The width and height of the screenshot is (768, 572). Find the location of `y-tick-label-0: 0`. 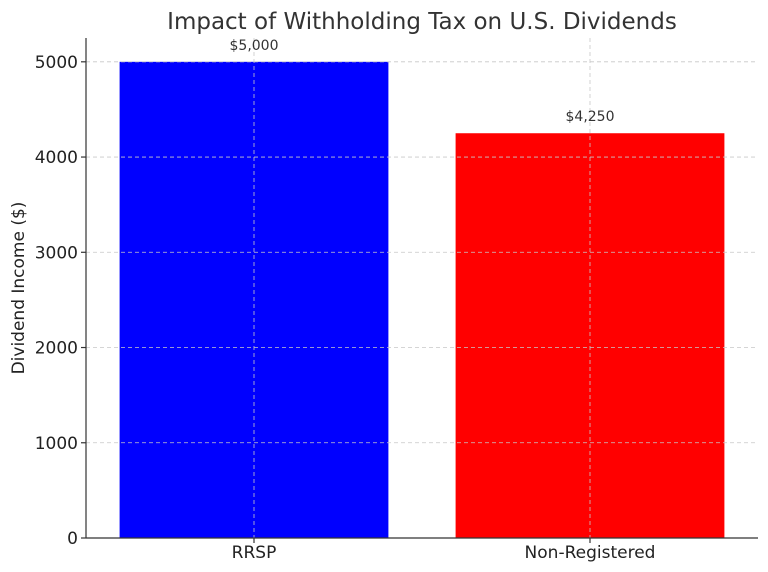

y-tick-label-0: 0 is located at coordinates (72, 539).